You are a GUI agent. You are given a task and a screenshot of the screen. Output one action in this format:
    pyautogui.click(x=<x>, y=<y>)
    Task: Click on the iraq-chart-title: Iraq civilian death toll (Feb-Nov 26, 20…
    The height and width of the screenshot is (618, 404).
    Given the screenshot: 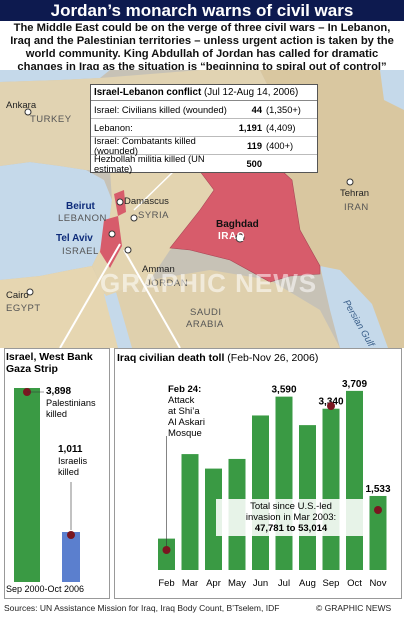 What is the action you would take?
    pyautogui.click(x=218, y=358)
    